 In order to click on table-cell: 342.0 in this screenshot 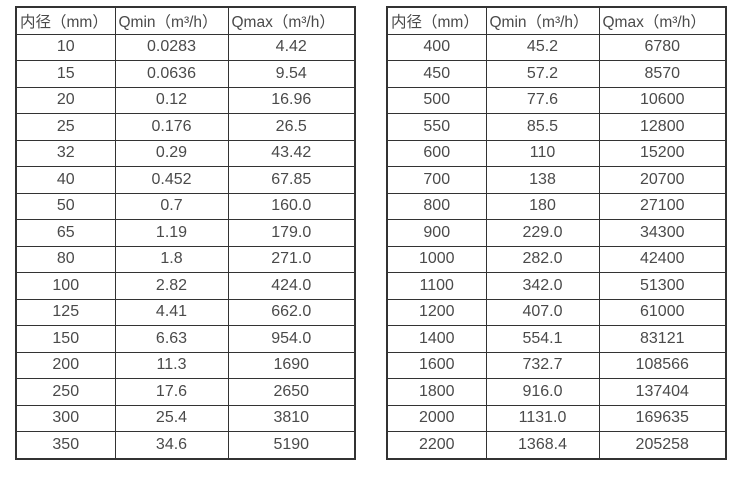, I will do `click(542, 286)`.